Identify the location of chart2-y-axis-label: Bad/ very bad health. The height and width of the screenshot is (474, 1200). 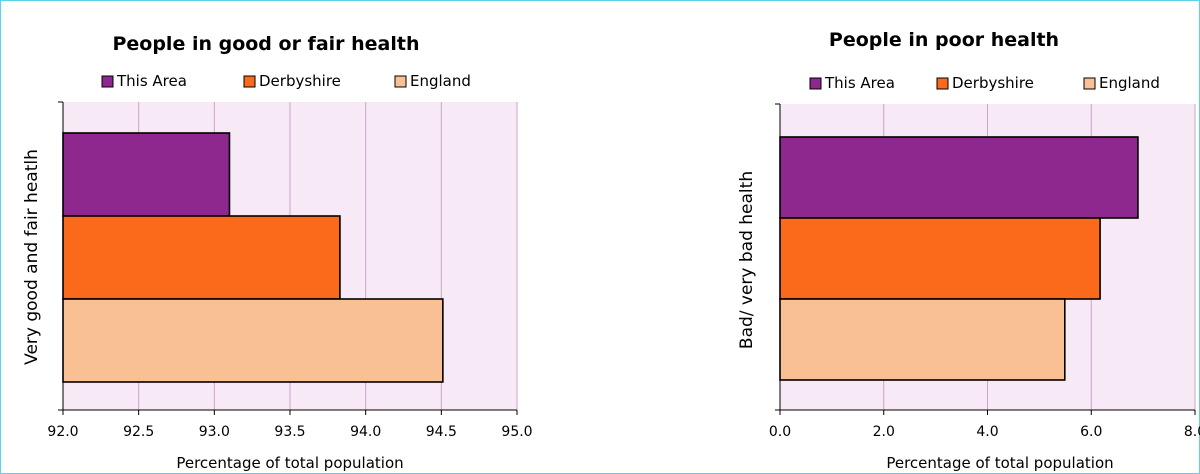
(747, 260).